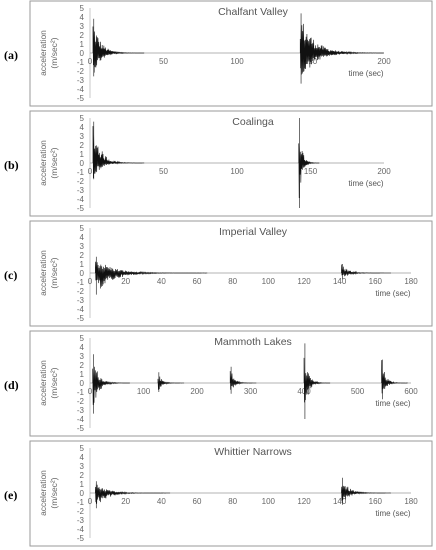 The width and height of the screenshot is (436, 550). What do you see at coordinates (11, 385) in the screenshot?
I see `panel-label: (d)` at bounding box center [11, 385].